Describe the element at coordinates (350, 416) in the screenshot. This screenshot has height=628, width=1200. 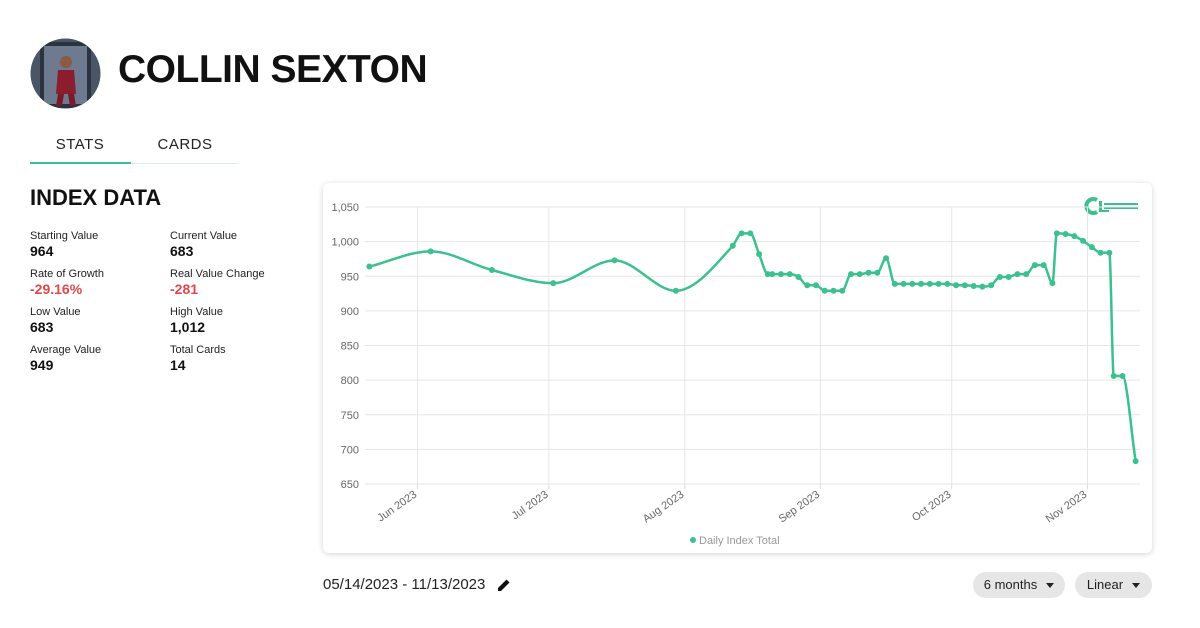
I see `y-tick-label: 750` at that location.